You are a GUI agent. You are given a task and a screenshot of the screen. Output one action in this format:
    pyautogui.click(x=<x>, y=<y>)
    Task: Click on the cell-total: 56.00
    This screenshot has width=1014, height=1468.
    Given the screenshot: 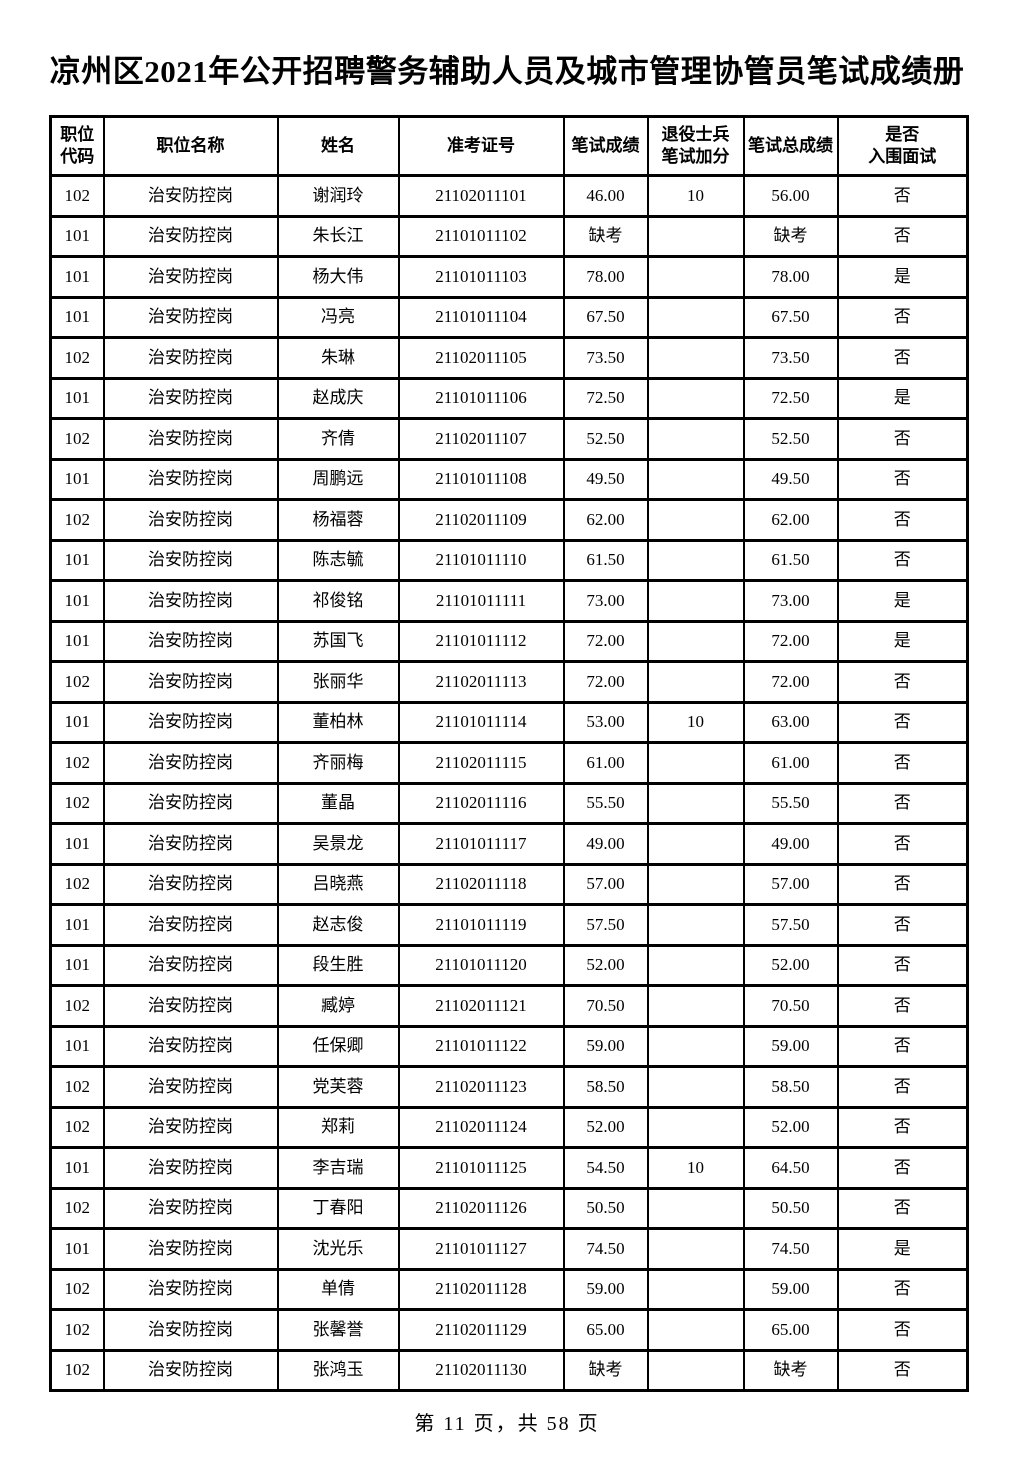 What is the action you would take?
    pyautogui.click(x=790, y=196)
    